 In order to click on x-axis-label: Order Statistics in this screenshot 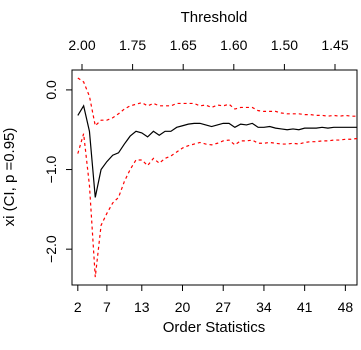, I will do `click(214, 327)`.